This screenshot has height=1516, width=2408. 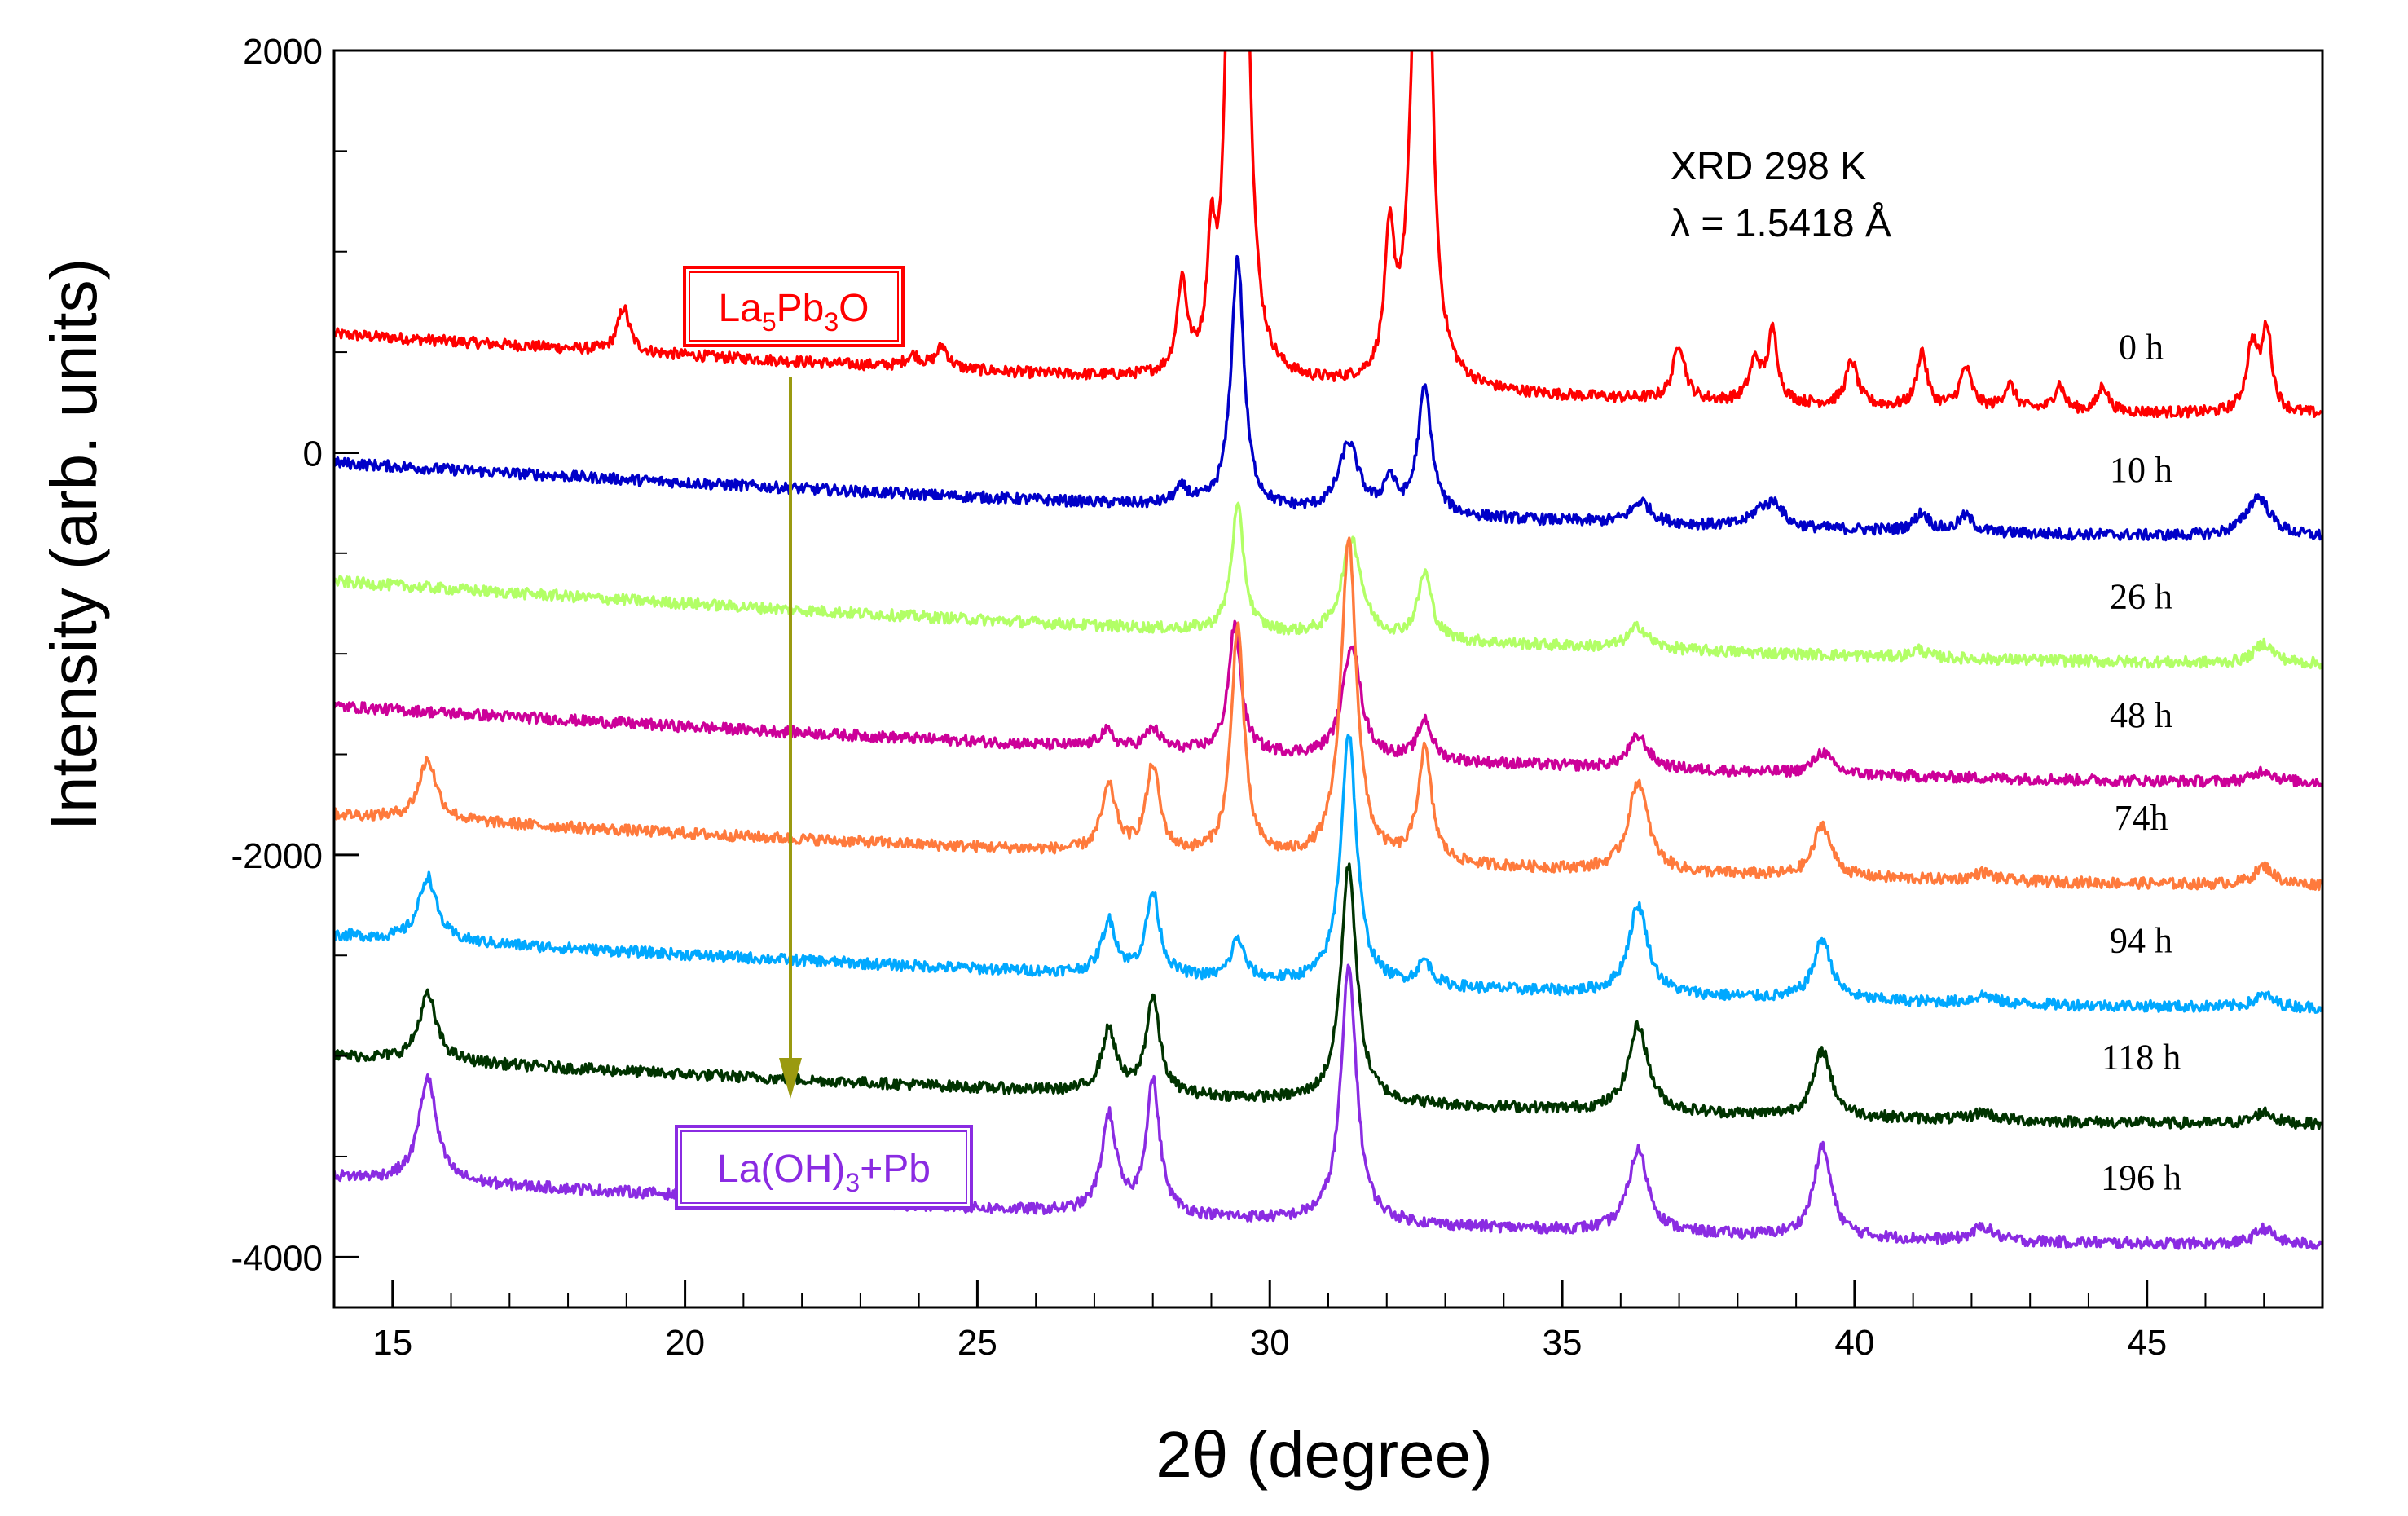 What do you see at coordinates (74, 544) in the screenshot?
I see `y-axis-title: Intensity (arb. units)` at bounding box center [74, 544].